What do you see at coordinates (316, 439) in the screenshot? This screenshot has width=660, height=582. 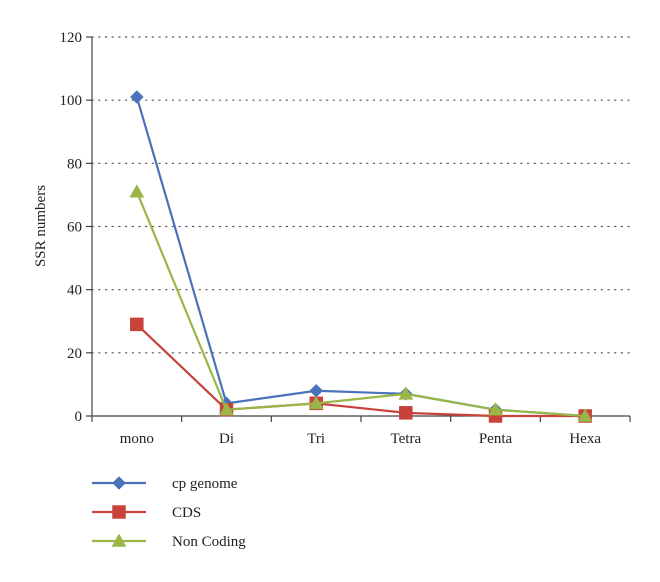 I see `x-tick-label: Tri` at bounding box center [316, 439].